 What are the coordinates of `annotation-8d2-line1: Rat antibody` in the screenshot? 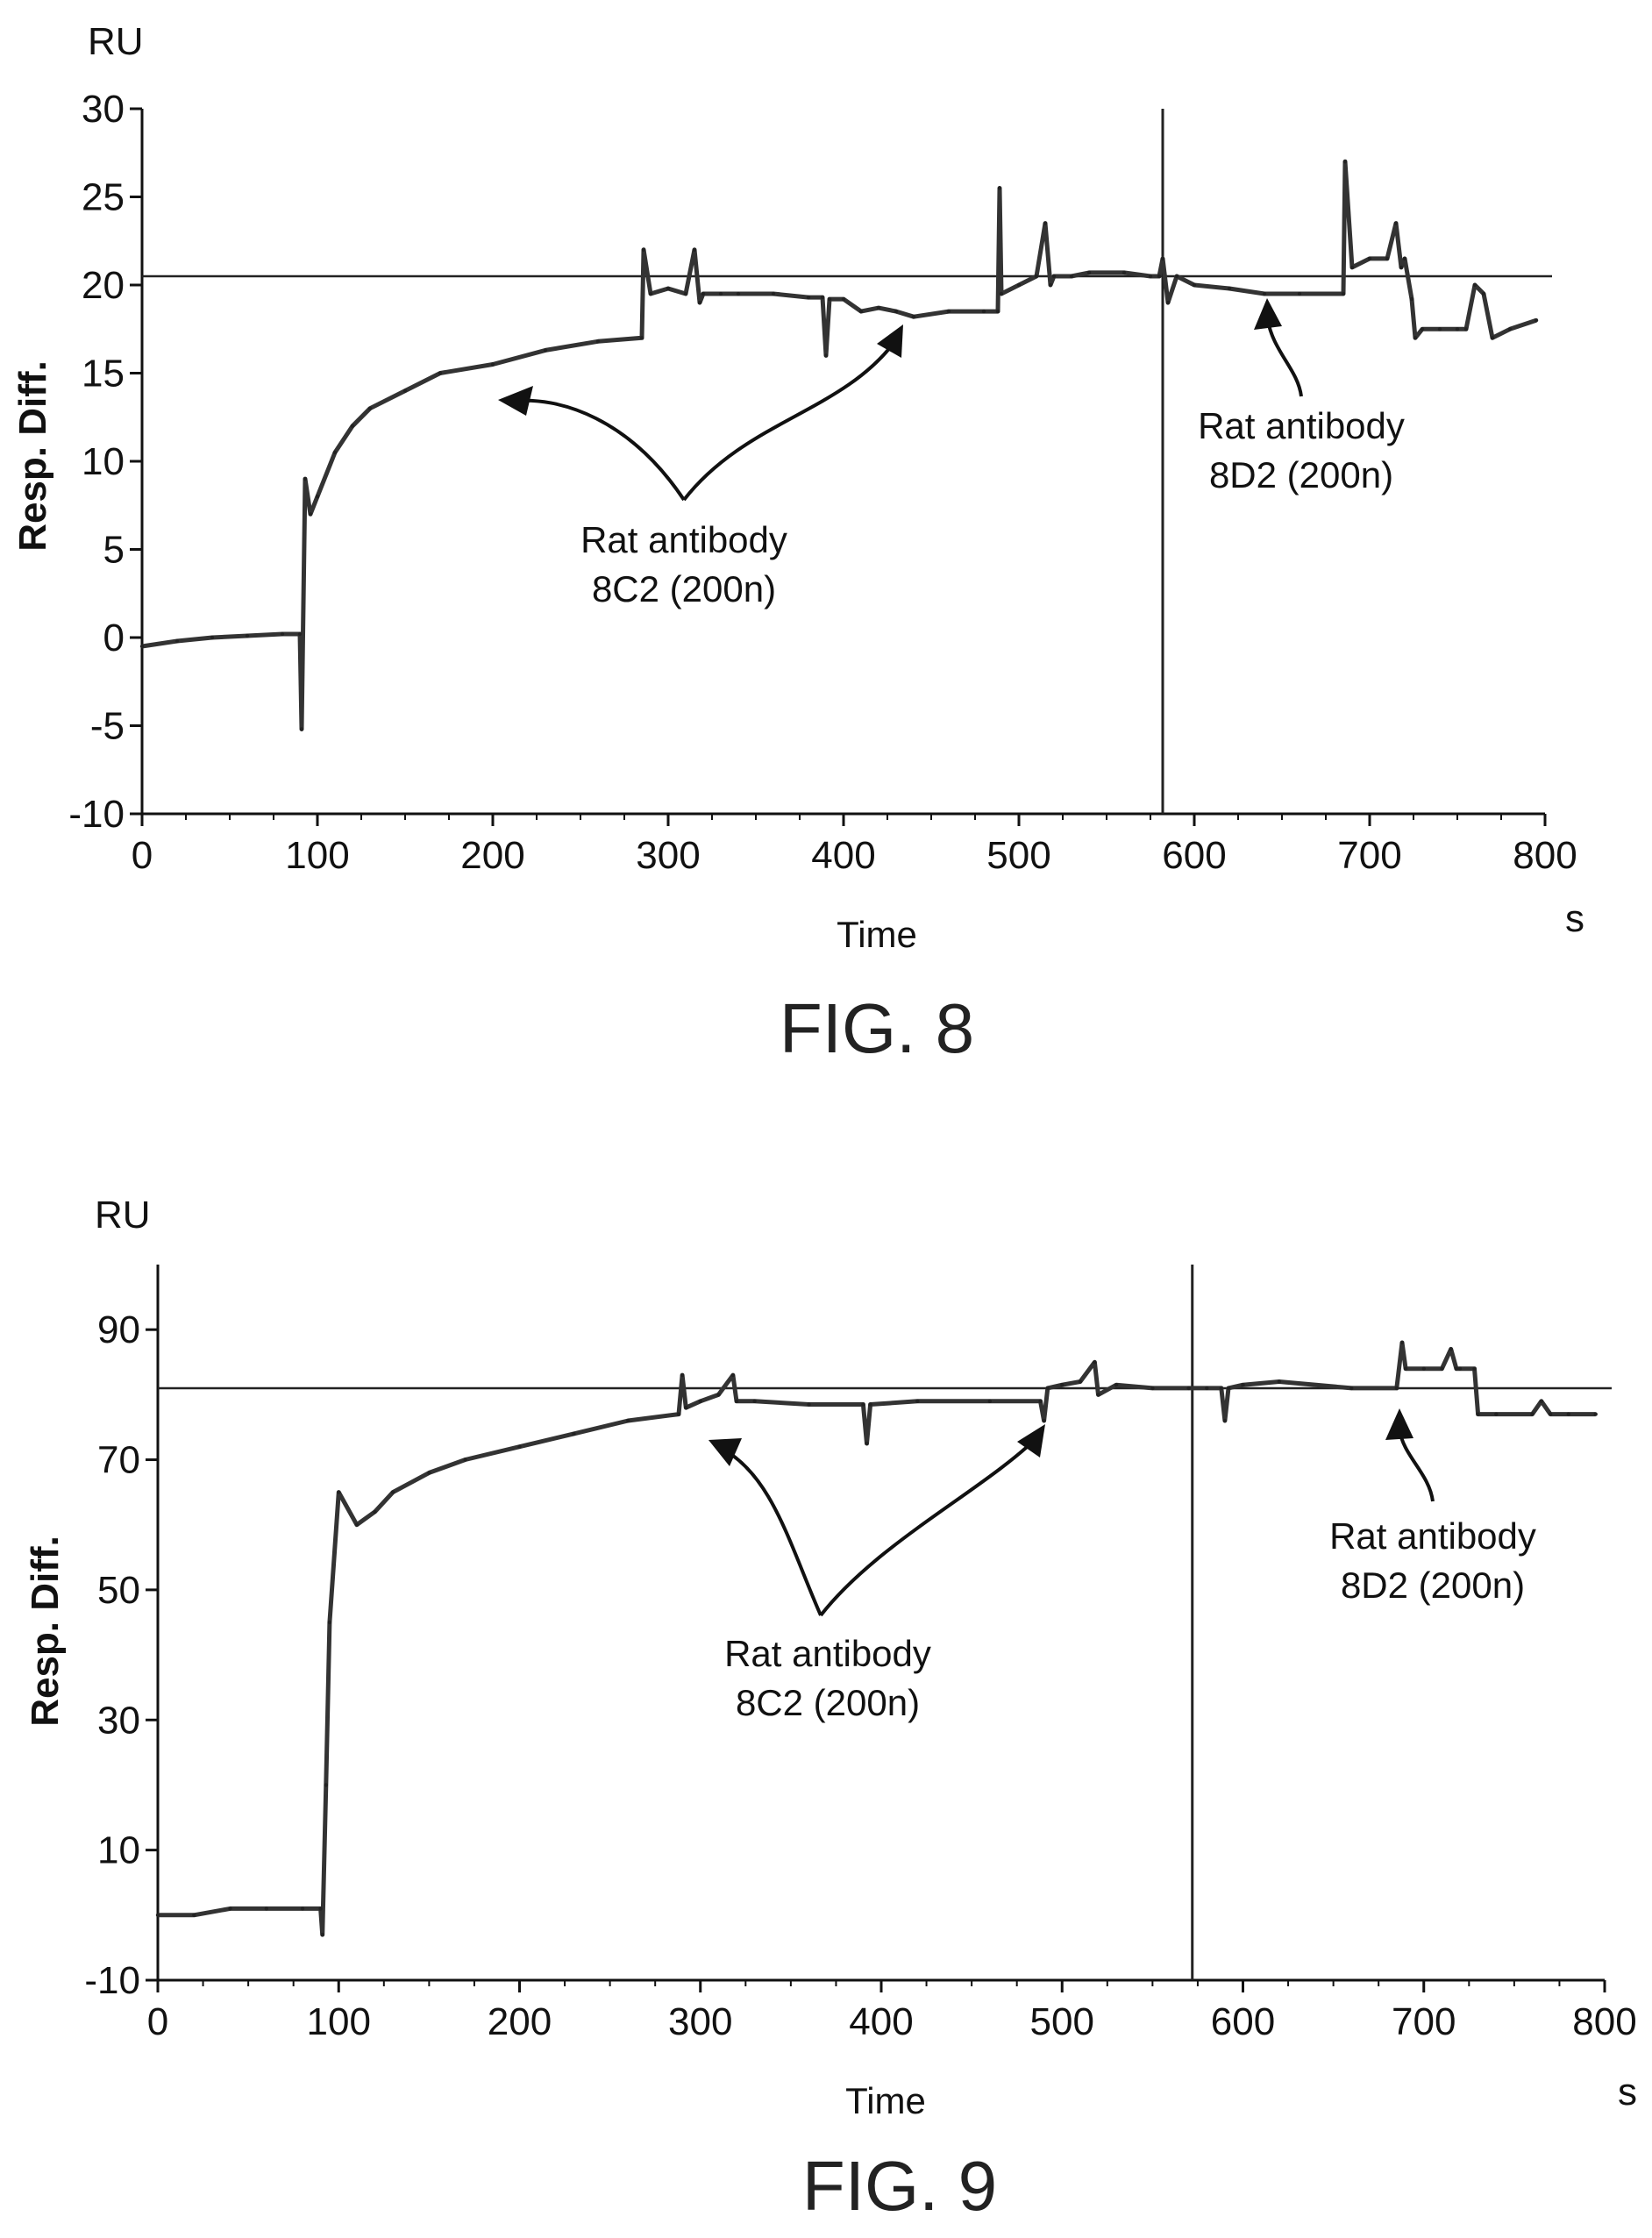 It's located at (1432, 1536).